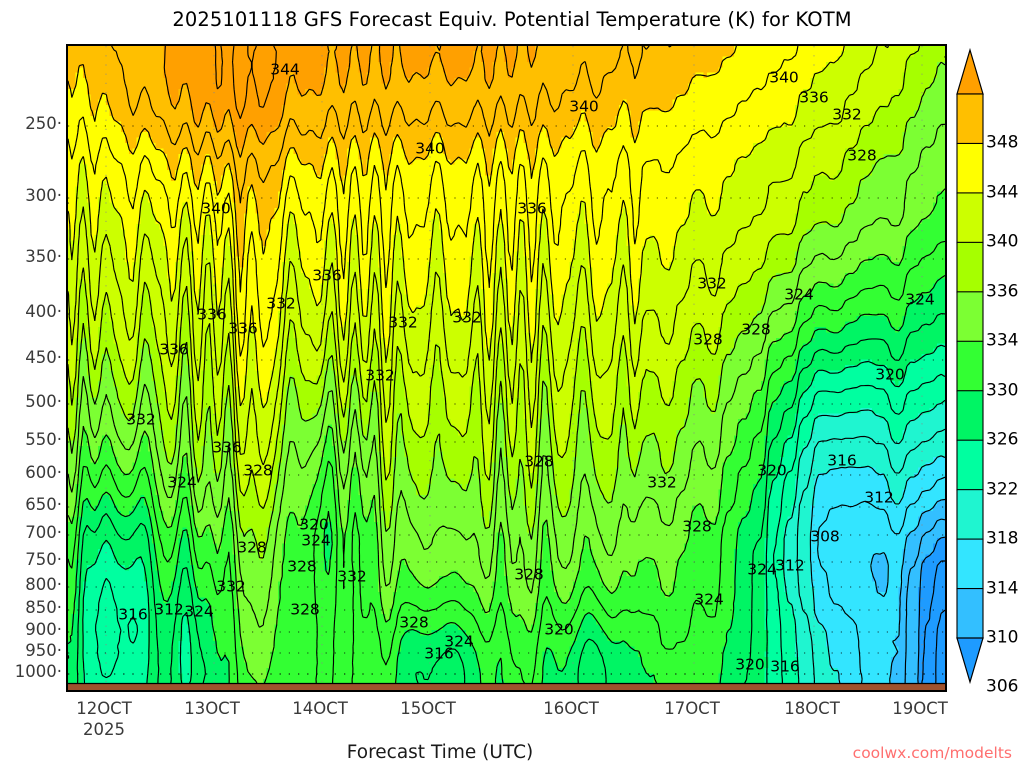 The height and width of the screenshot is (768, 1024). I want to click on contour-label-text: 324, so click(316, 541).